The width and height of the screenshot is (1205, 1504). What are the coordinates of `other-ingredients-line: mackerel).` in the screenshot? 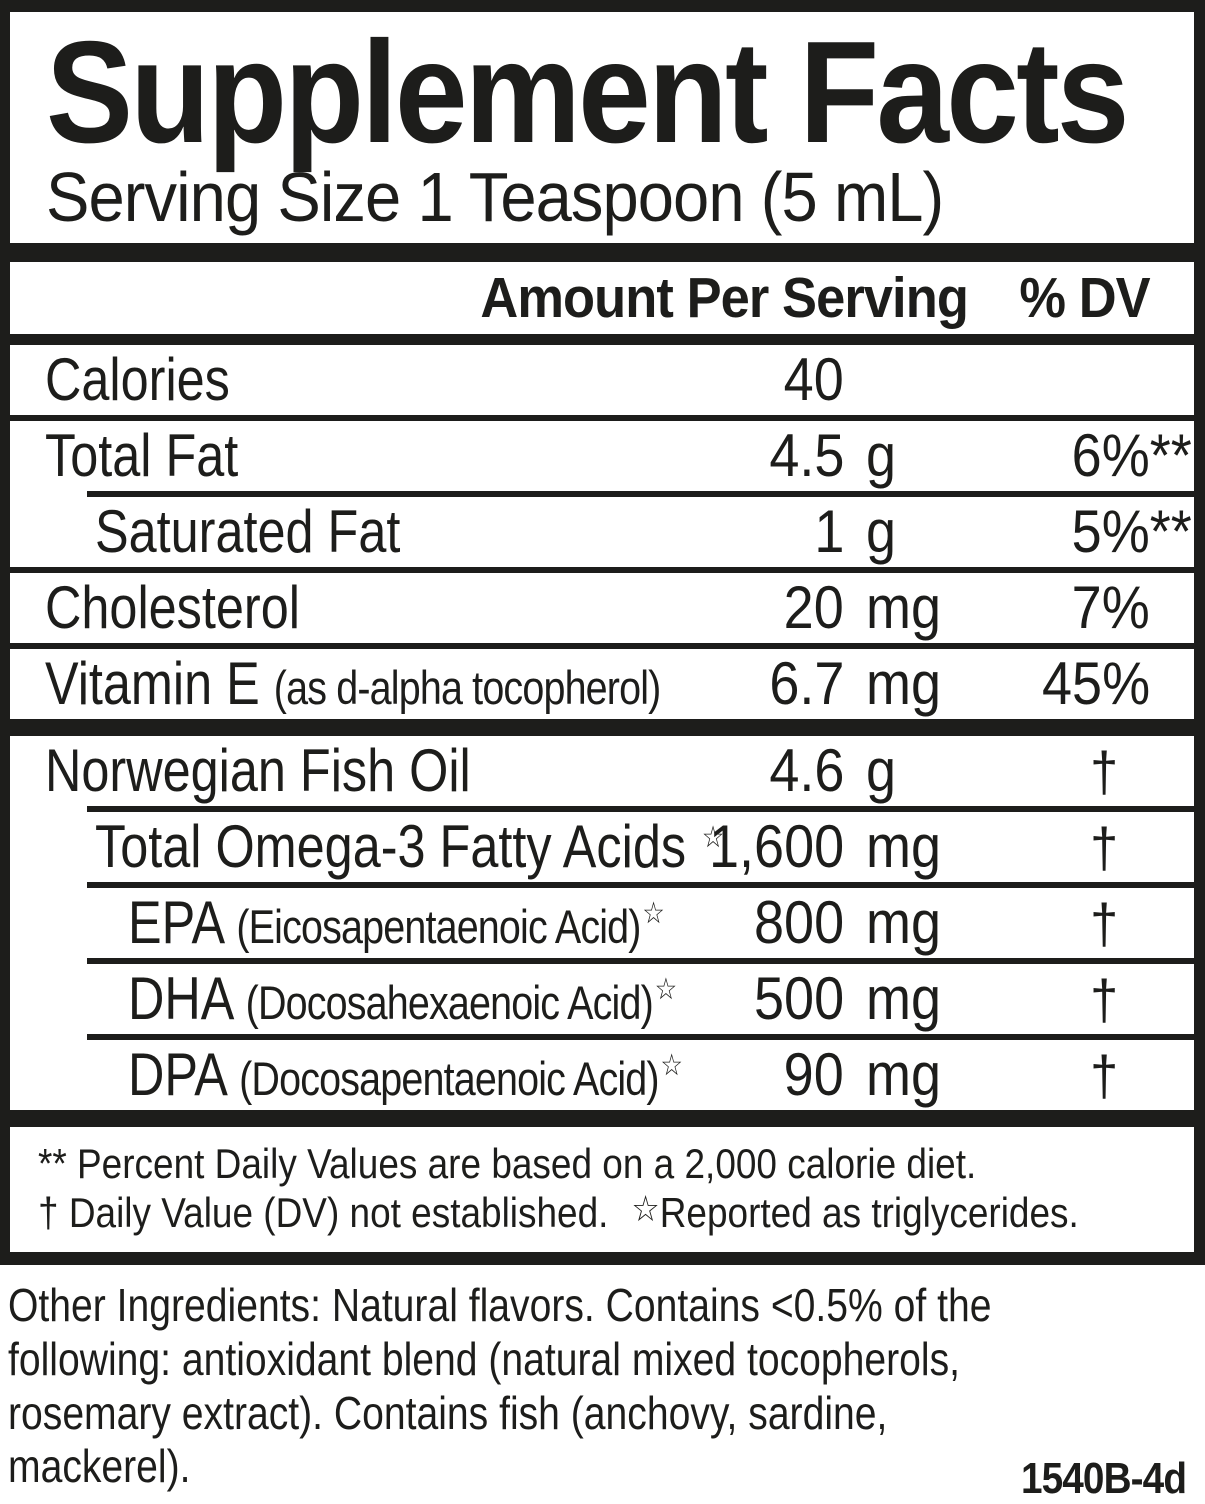 It's located at (99, 1466).